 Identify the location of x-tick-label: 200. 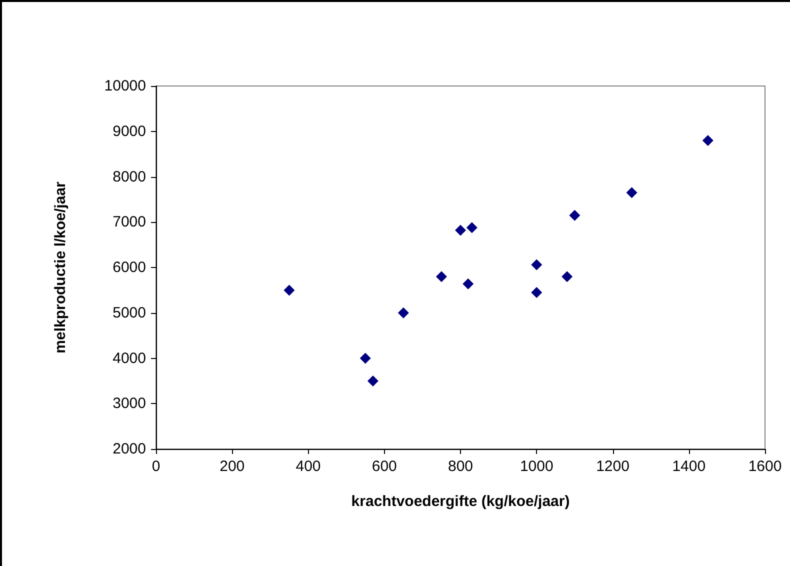
(232, 466).